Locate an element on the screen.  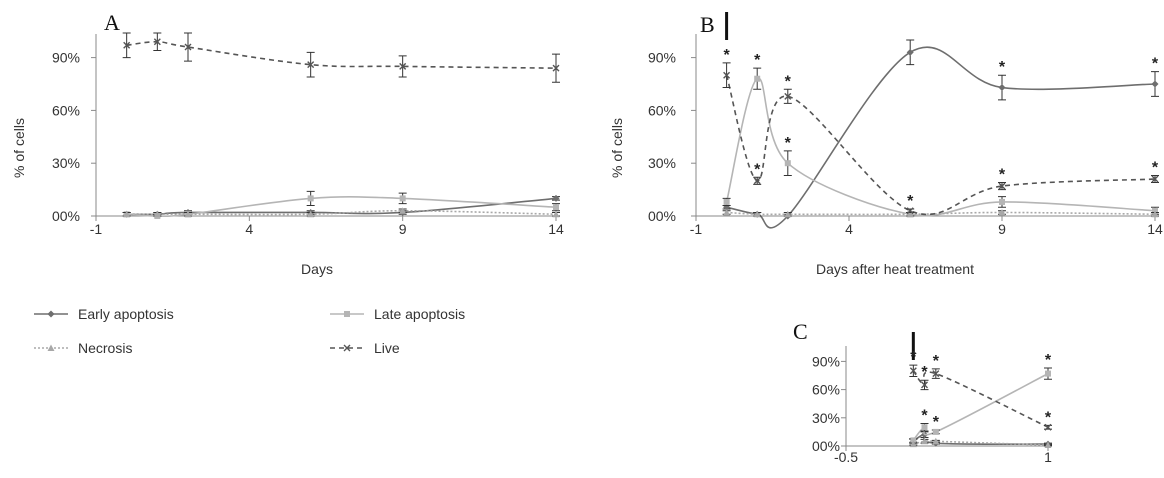
panel-c-series-late: * * * is located at coordinates (980, 398).